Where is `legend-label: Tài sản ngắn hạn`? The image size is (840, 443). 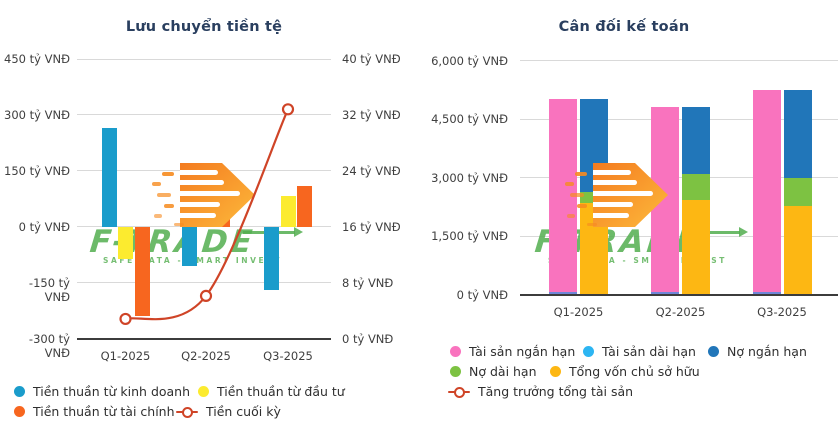 legend-label: Tài sản ngắn hạn is located at coordinates (522, 351).